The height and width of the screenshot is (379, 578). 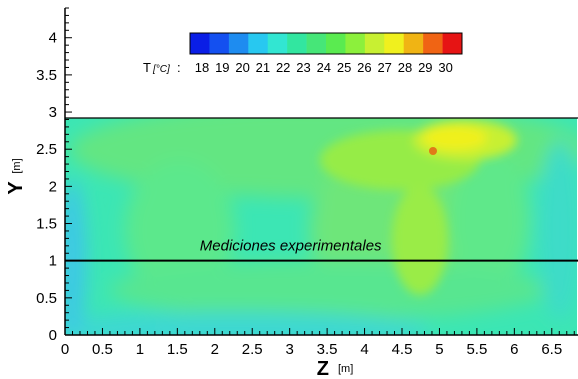 I want to click on x-tick-label: 0.5, so click(x=102, y=349).